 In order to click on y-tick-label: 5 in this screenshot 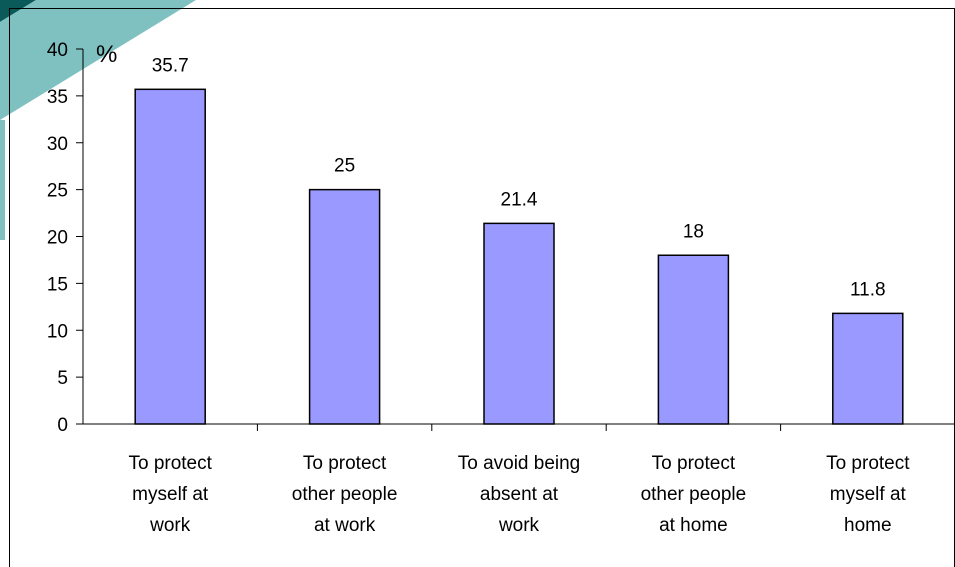, I will do `click(62, 378)`.